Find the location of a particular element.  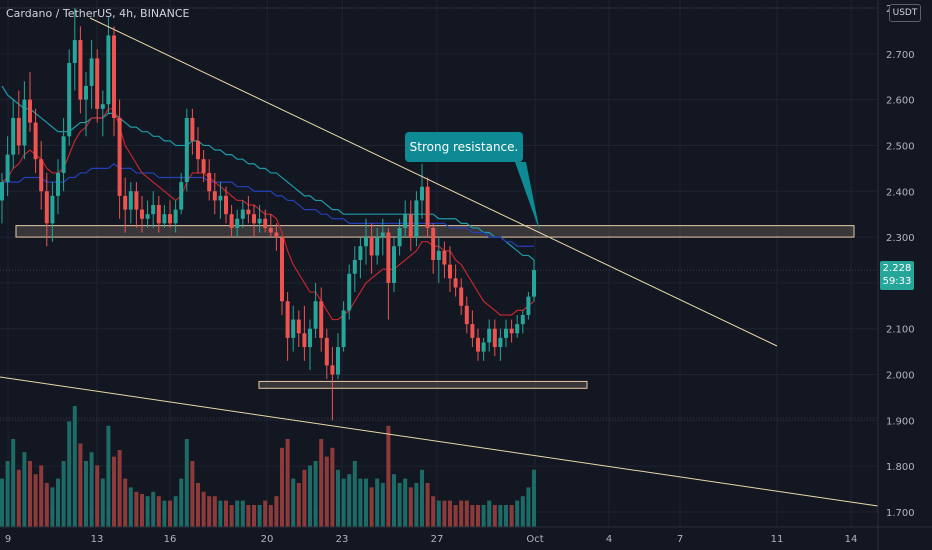

price-tick-label: 1.800 is located at coordinates (900, 467).